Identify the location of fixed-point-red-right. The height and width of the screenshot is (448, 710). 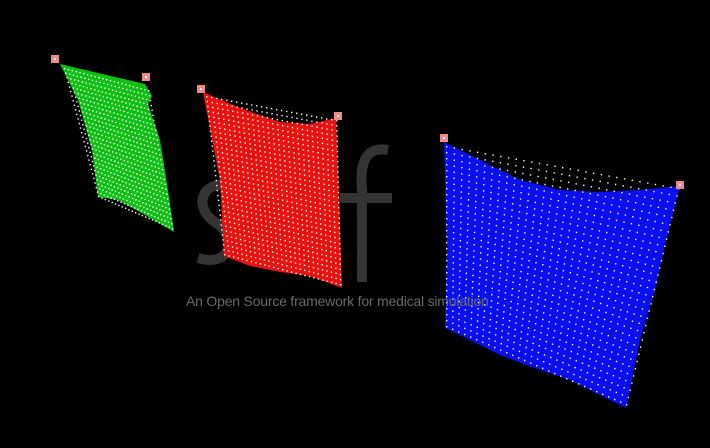
(338, 116).